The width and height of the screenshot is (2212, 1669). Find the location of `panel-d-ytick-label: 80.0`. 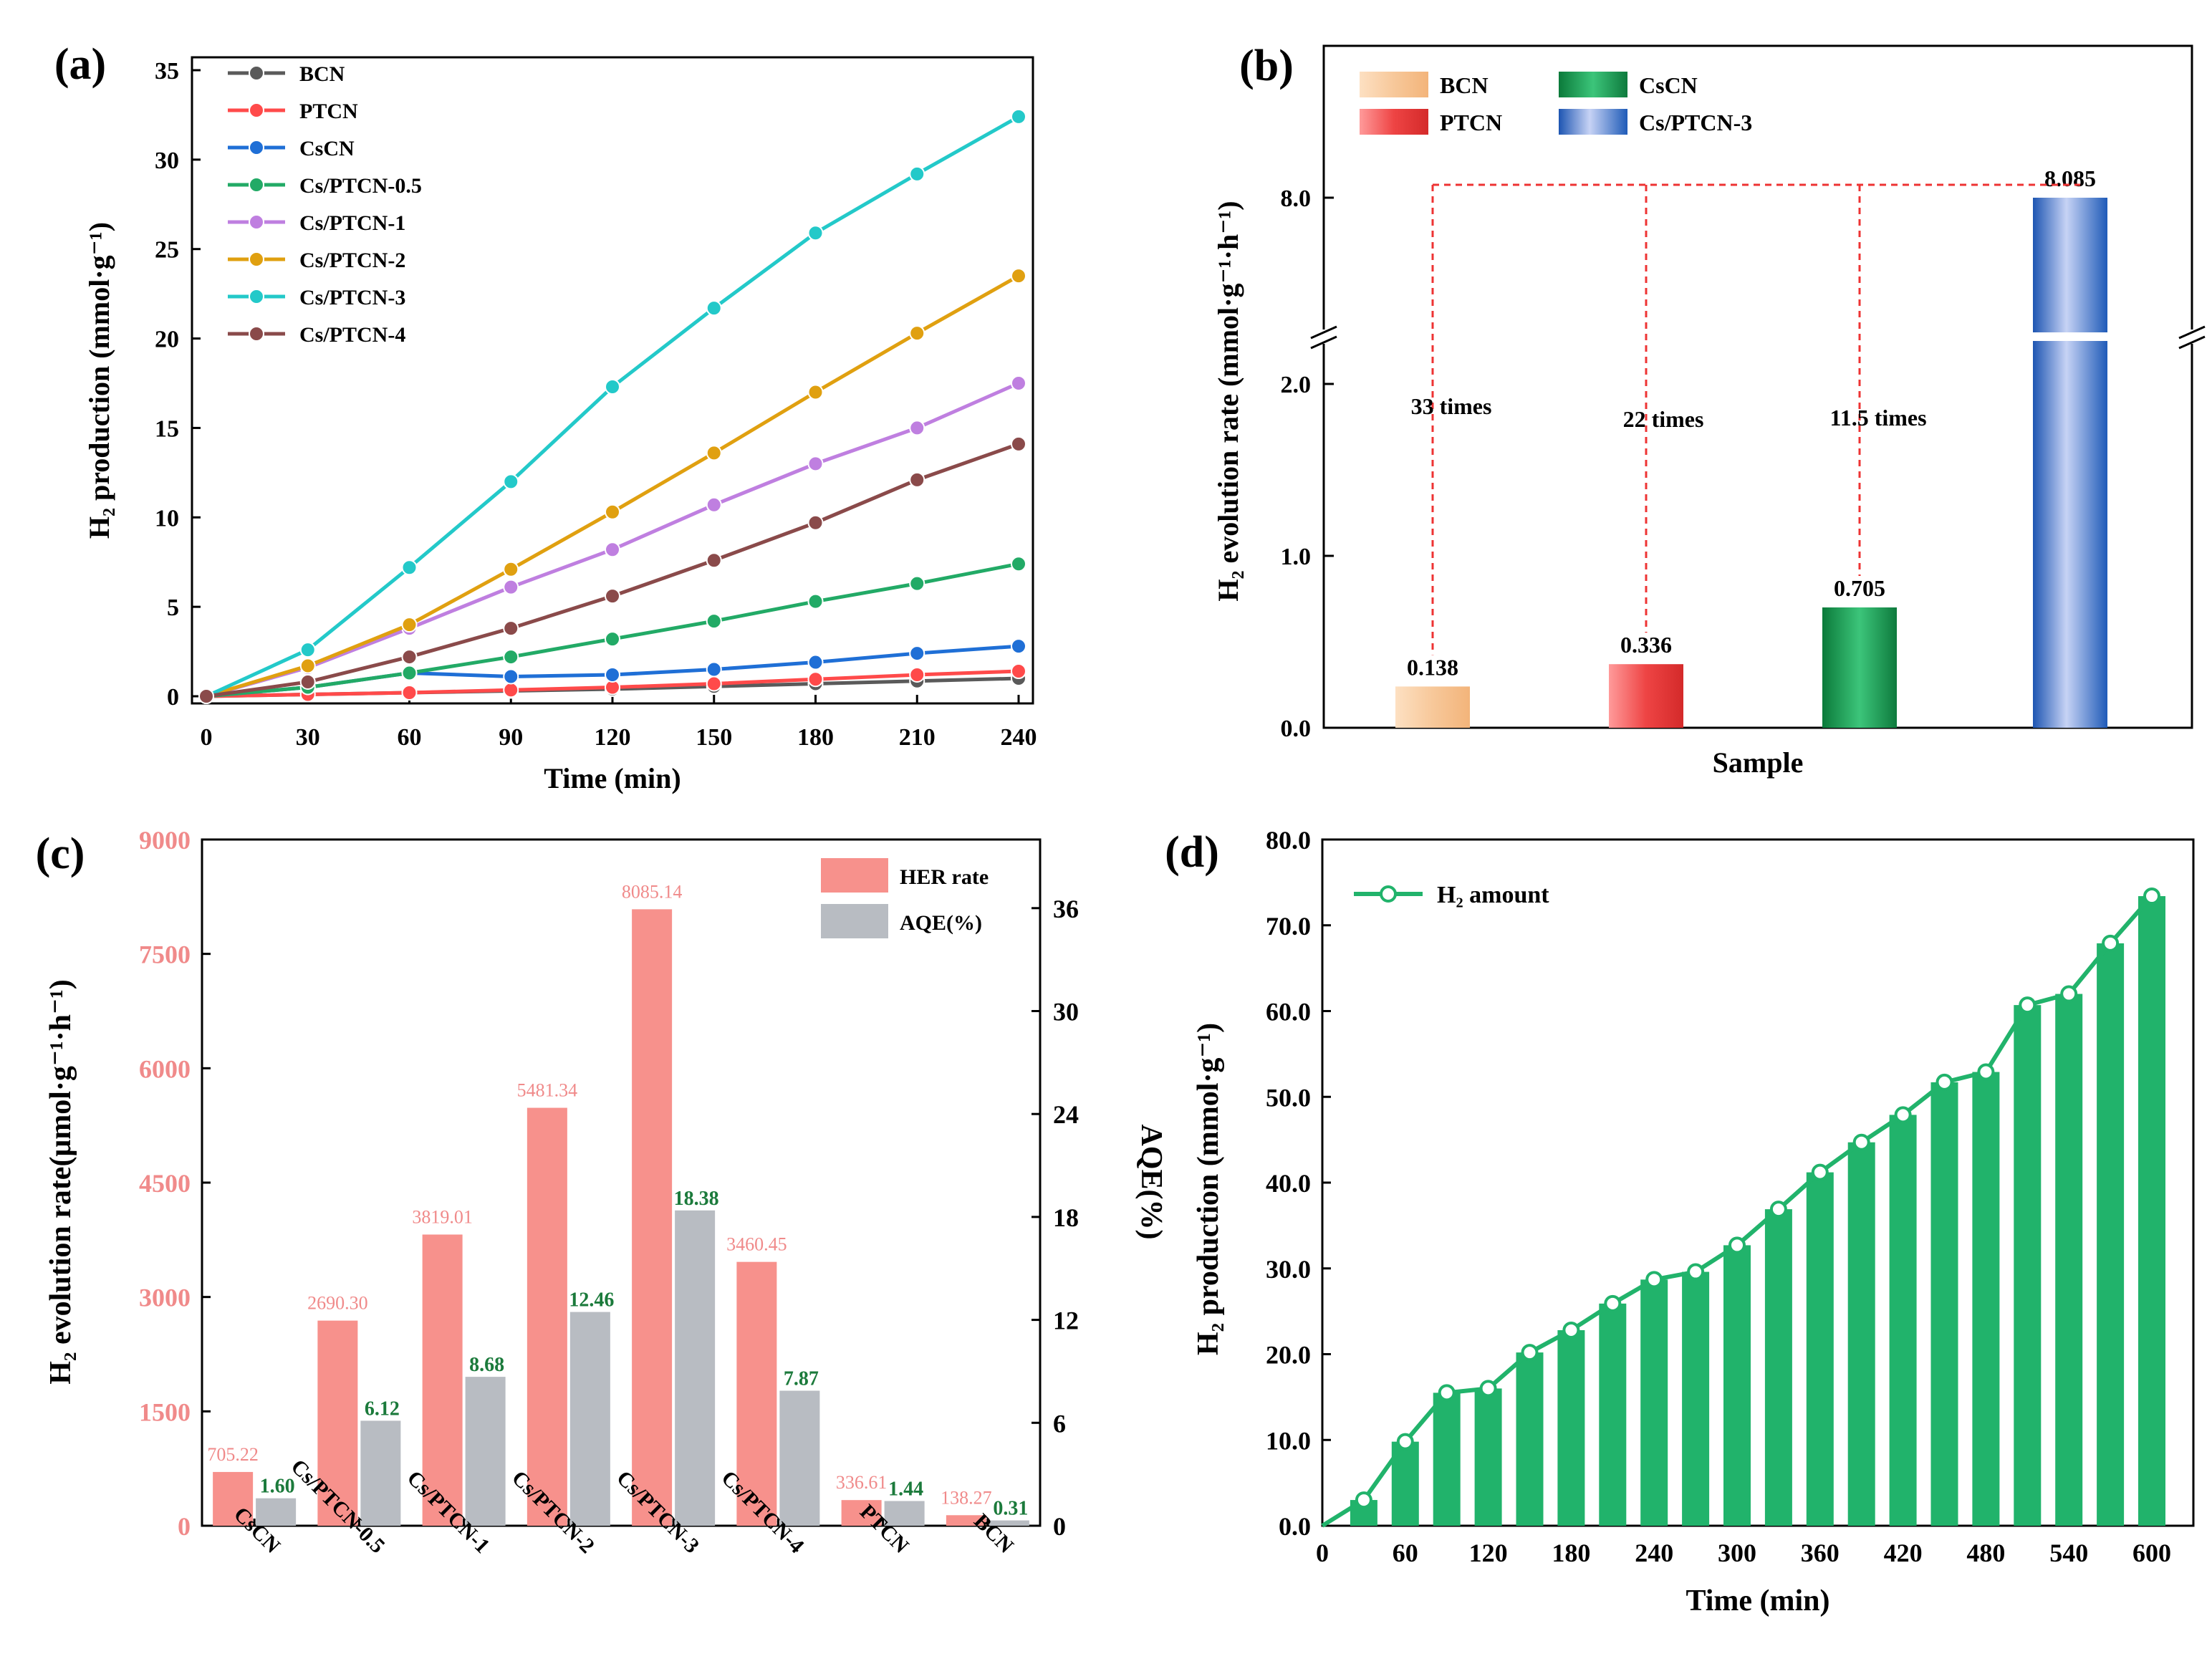

panel-d-ytick-label: 80.0 is located at coordinates (1288, 840).